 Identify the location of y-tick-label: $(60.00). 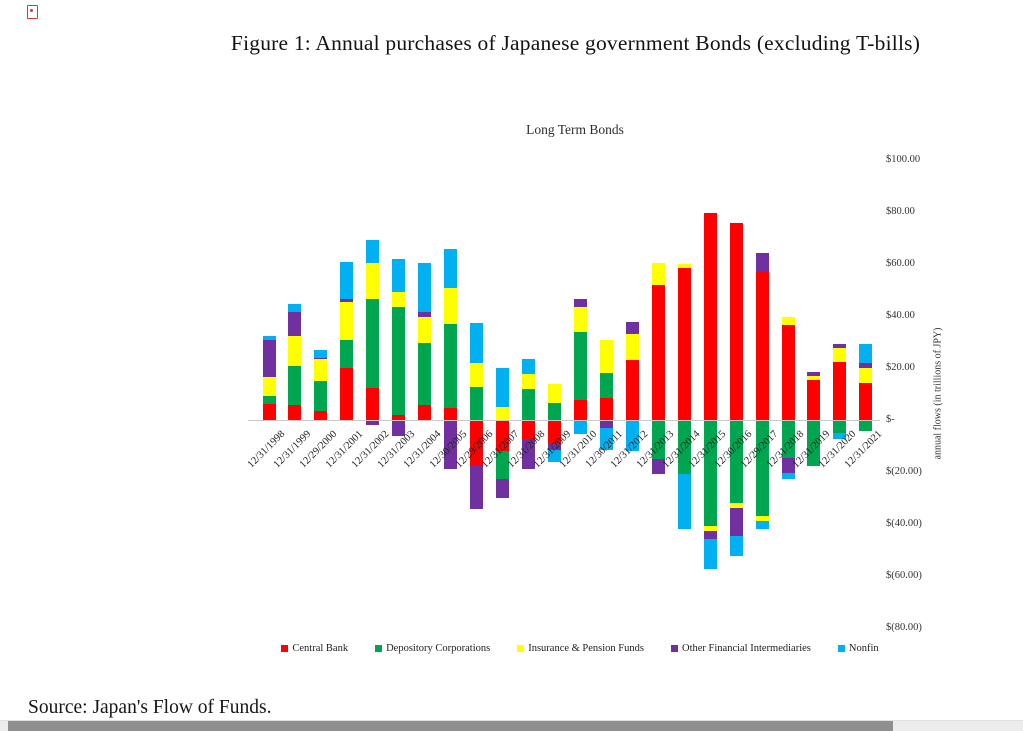
(904, 575).